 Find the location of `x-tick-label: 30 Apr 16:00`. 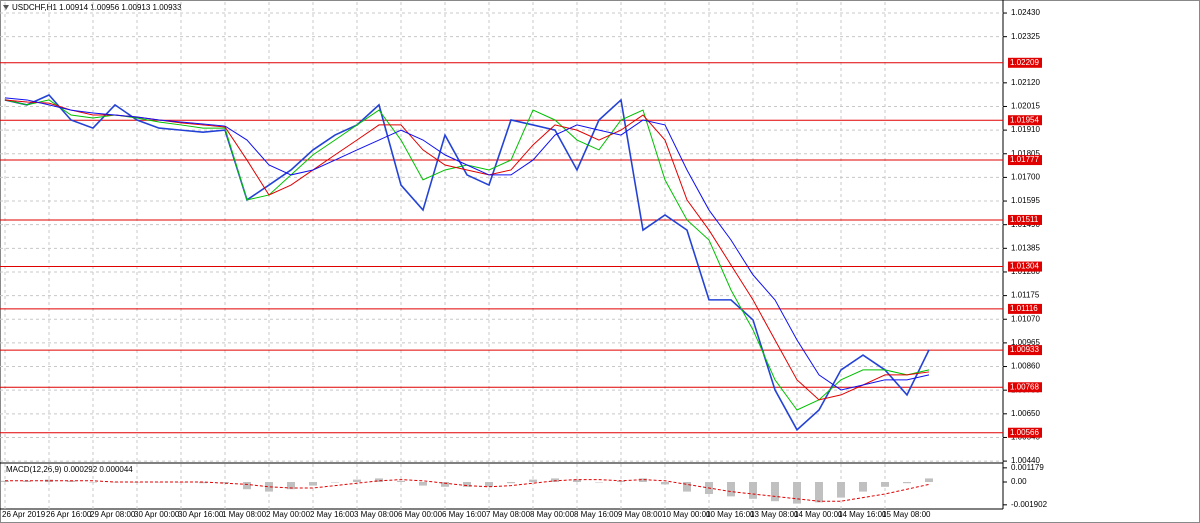

x-tick-label: 30 Apr 16:00 is located at coordinates (201, 514).